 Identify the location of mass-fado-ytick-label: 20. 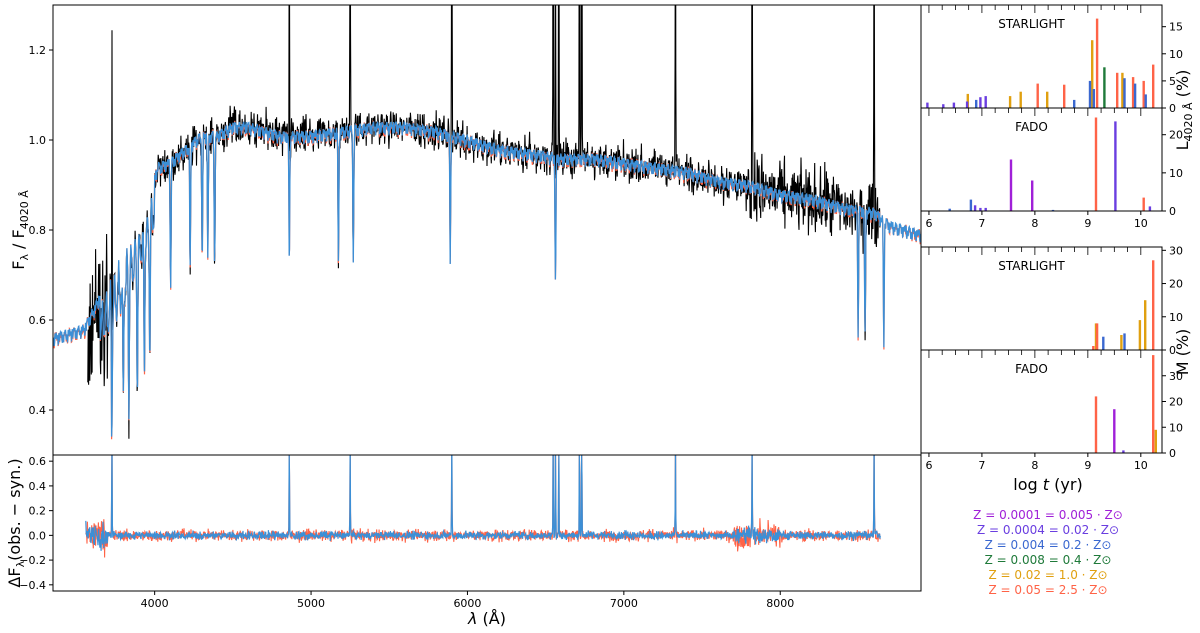
(1176, 402).